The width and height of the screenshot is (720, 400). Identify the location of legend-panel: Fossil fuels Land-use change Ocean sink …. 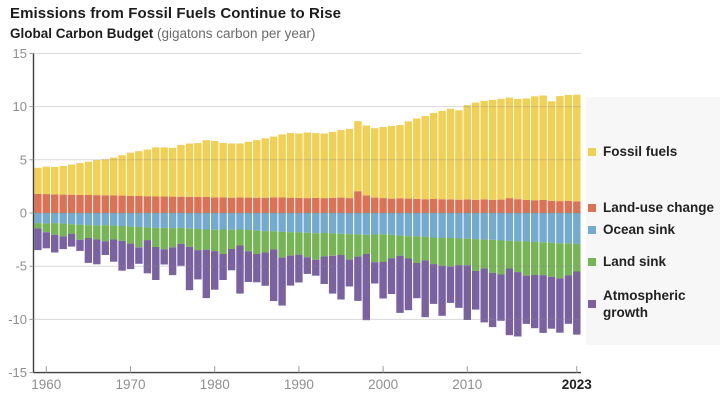
(653, 221).